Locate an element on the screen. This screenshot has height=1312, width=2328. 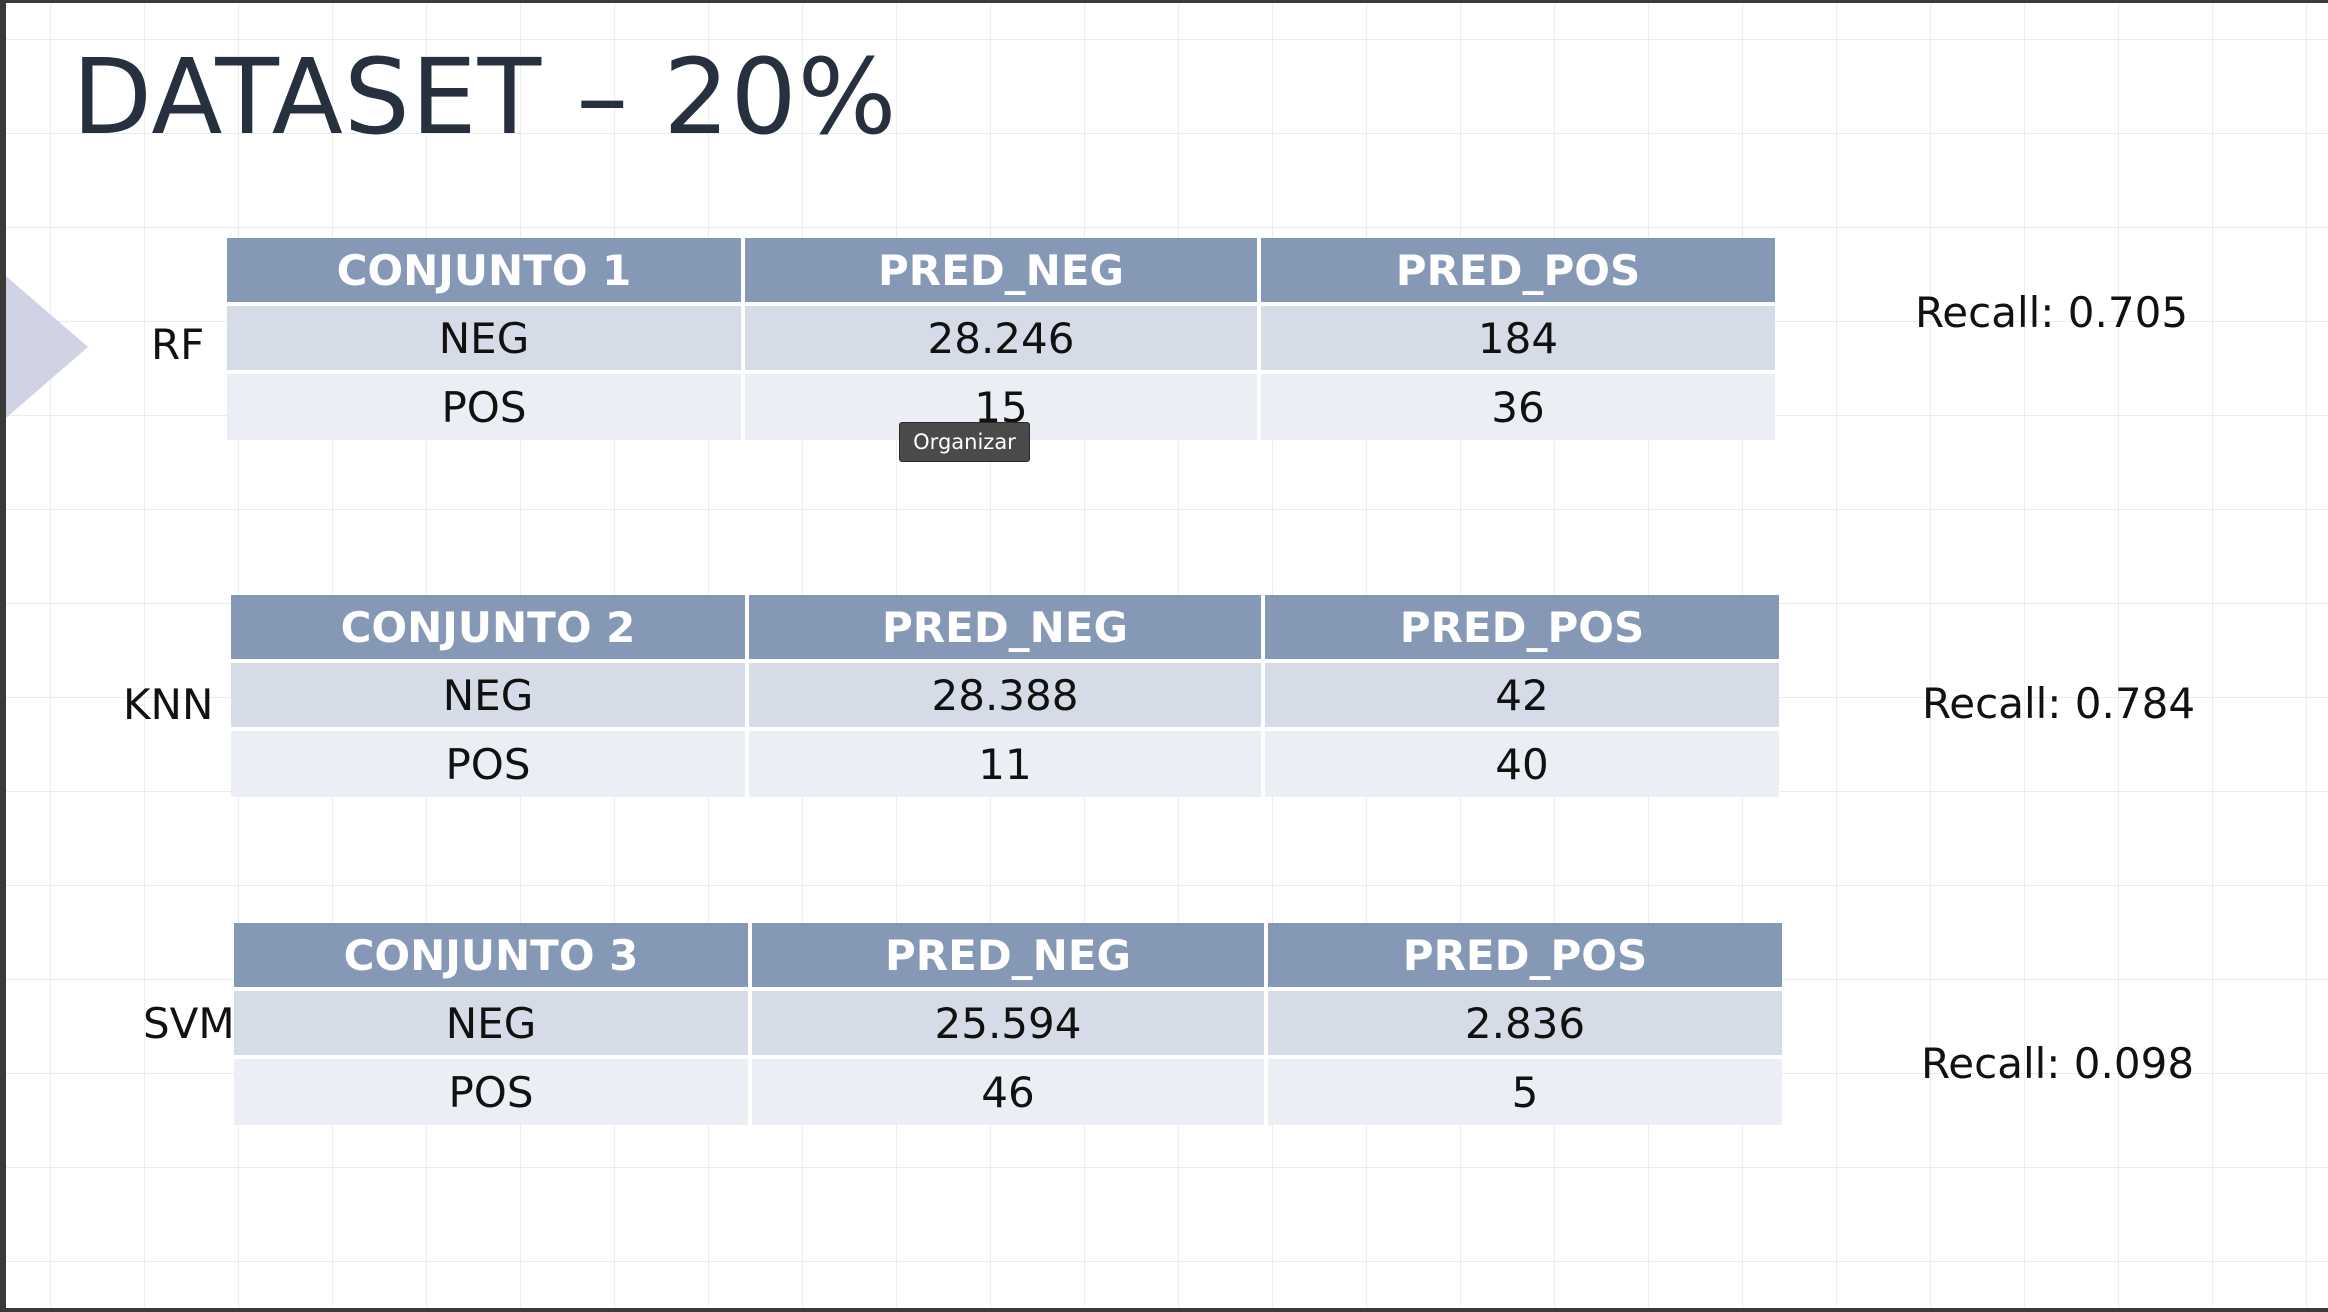
table-header-row: CONJUNTO 3 PRED_NEG PRED_POS is located at coordinates (1008, 957).